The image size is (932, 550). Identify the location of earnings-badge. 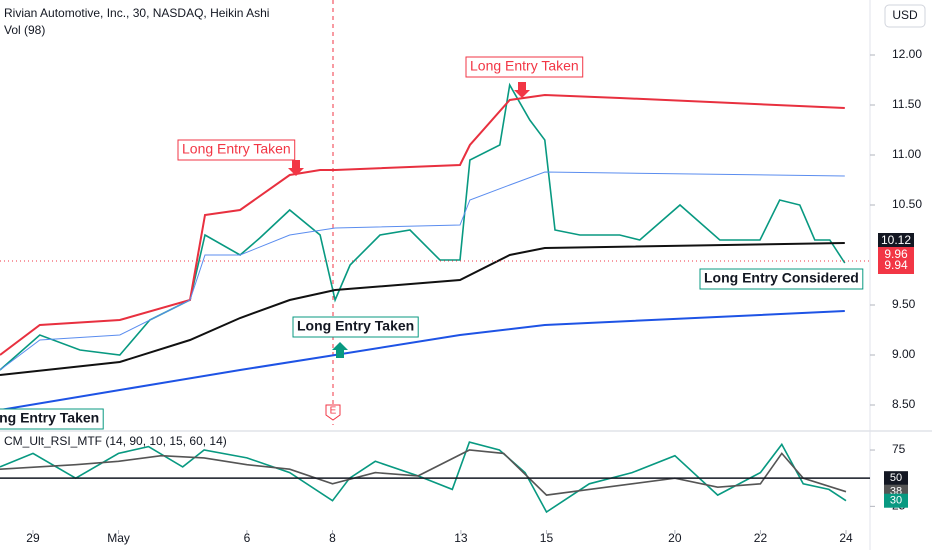
(333, 412).